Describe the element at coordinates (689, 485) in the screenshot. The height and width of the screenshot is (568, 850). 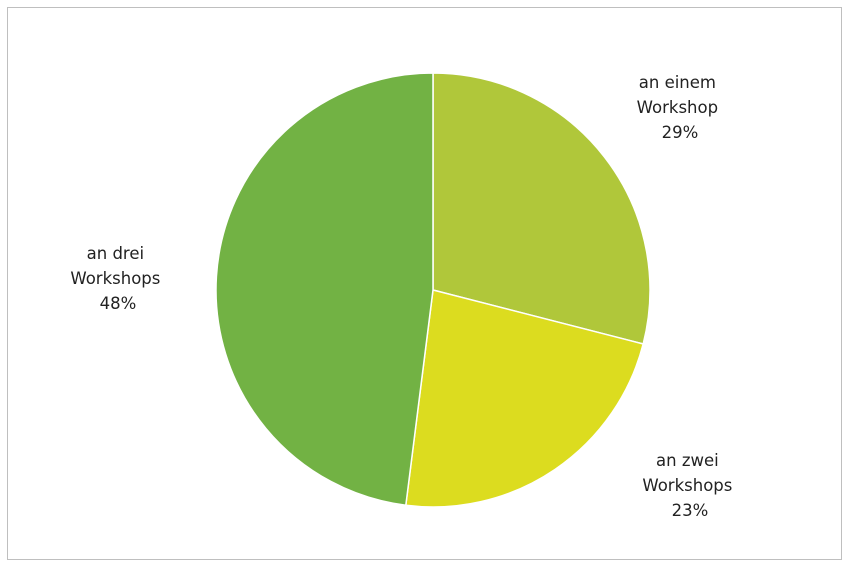
I see `slice-label-an-zwei: an zwei Workshops 23%` at that location.